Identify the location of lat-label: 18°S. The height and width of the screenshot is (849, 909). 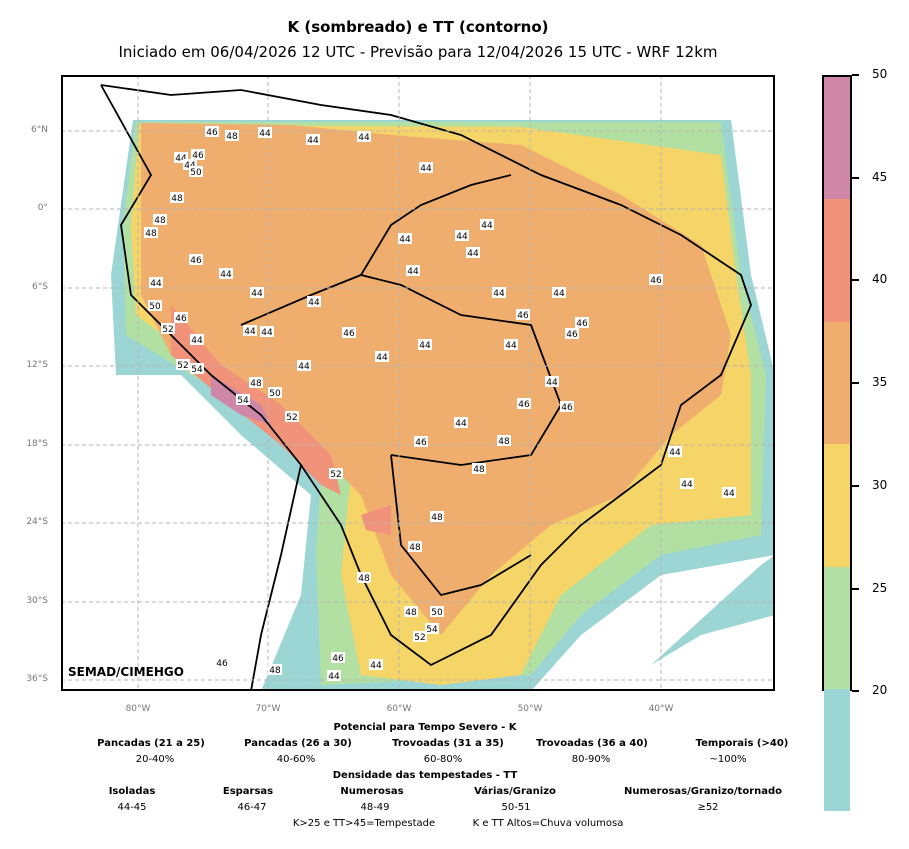
(37, 444).